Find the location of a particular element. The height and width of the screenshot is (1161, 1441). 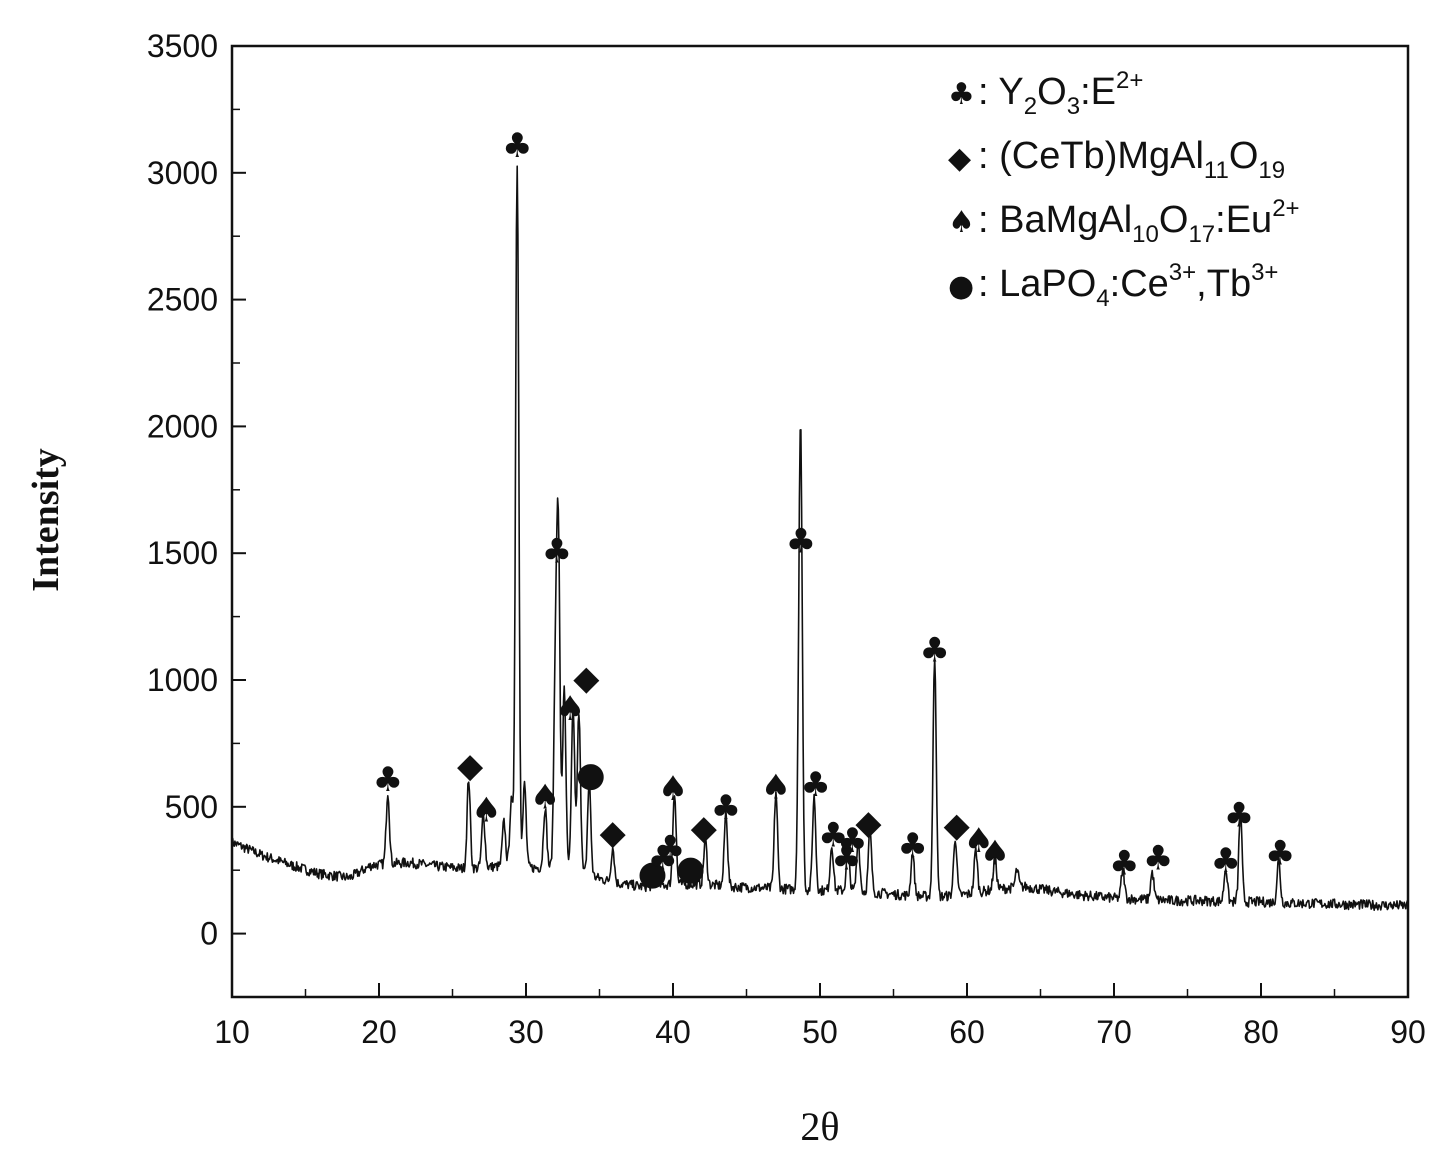

legend-marker-diamond: ◆ is located at coordinates (959, 158).